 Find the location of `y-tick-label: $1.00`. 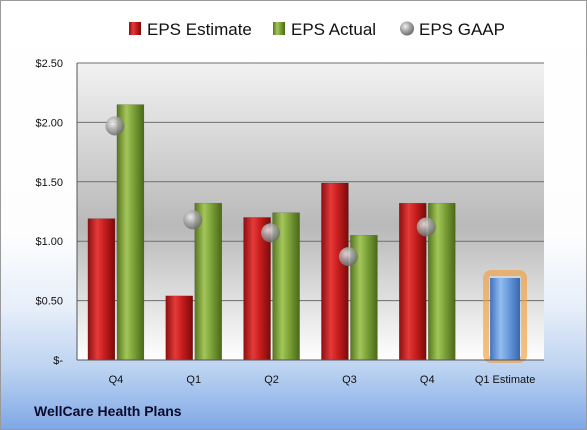

y-tick-label: $1.00 is located at coordinates (49, 242).